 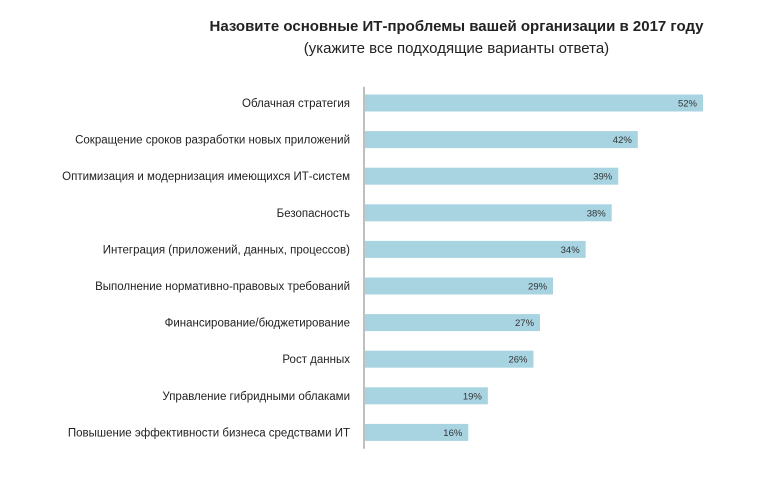 I want to click on value-label: 39%, so click(x=603, y=177).